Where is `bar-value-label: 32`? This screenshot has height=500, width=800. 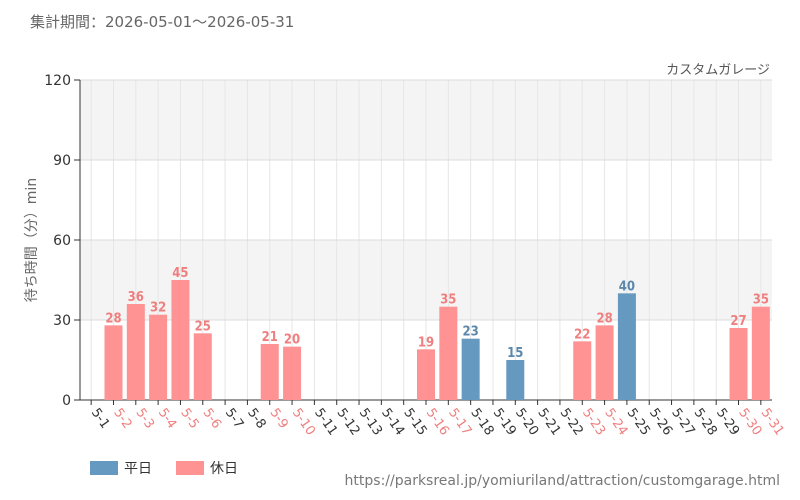
bar-value-label: 32 is located at coordinates (158, 308).